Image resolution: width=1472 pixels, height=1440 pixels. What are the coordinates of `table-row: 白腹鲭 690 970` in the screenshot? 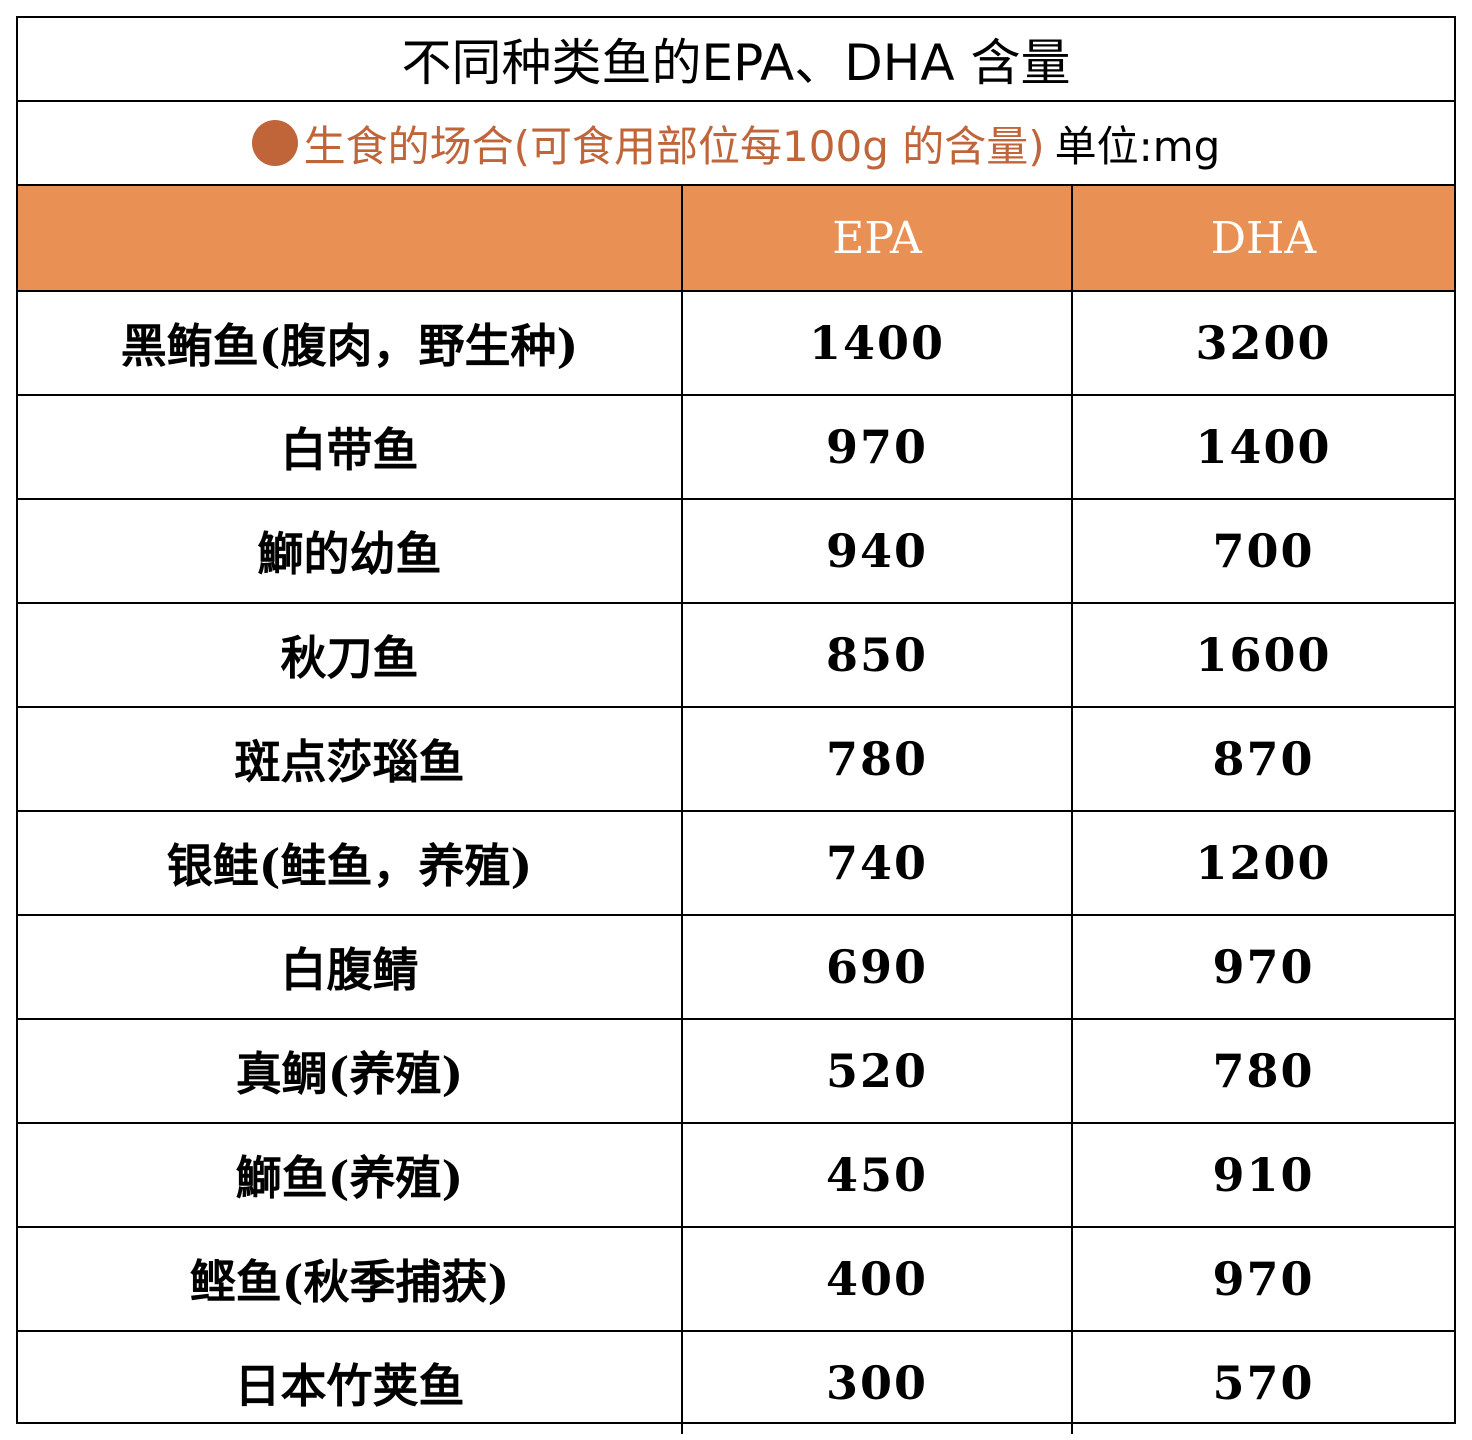 It's located at (736, 967).